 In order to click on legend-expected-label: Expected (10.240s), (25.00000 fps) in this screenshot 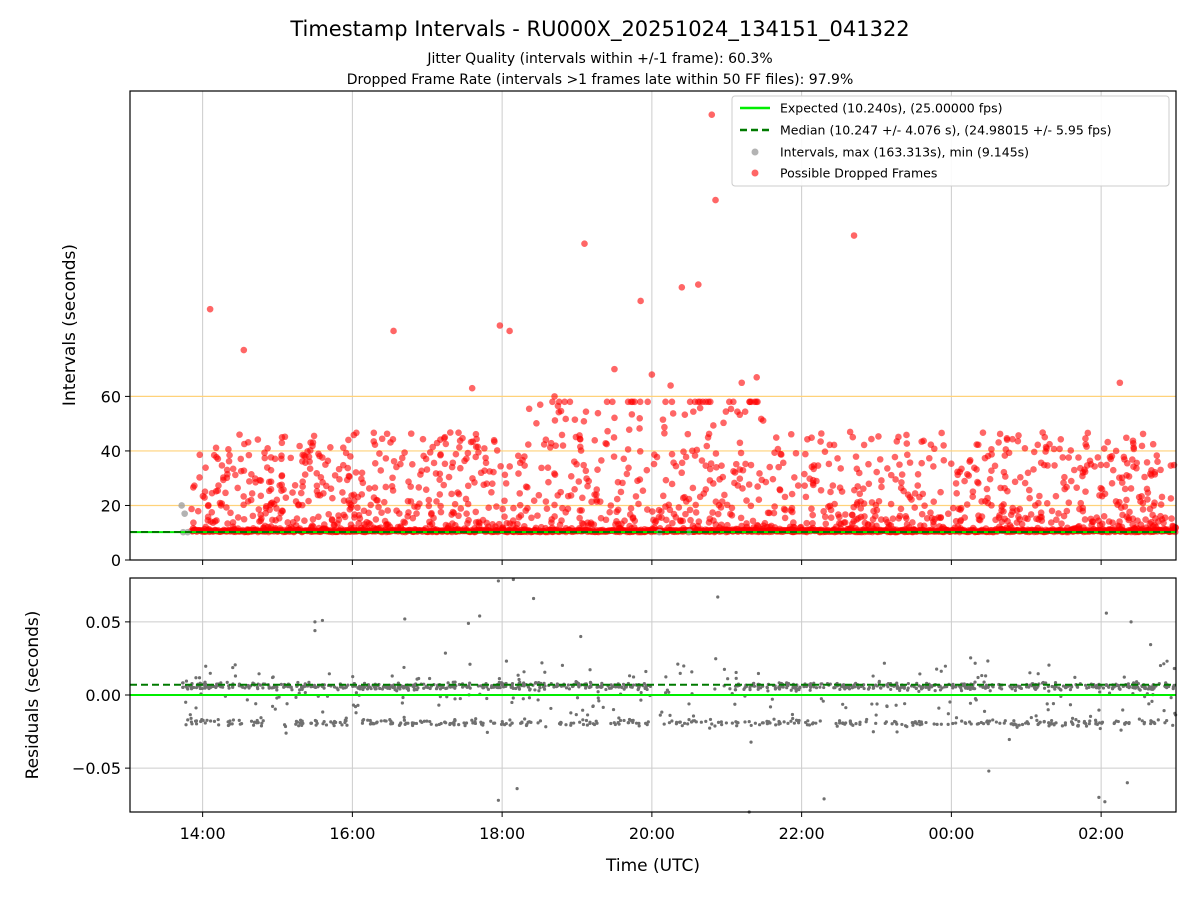, I will do `click(891, 108)`.